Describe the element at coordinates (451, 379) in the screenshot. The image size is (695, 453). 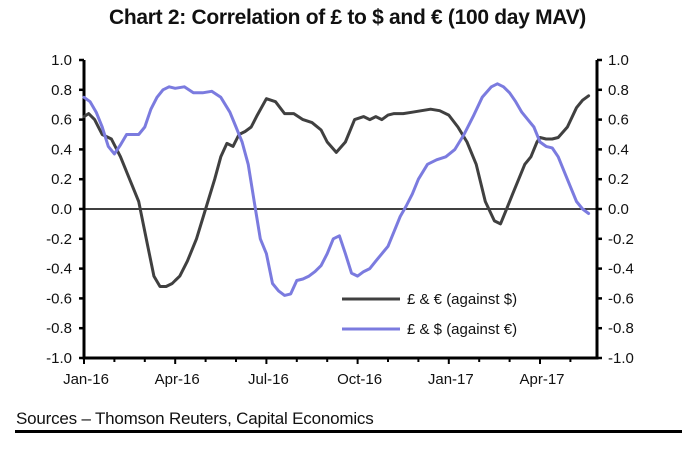
I see `x-tick-label: Jan-17` at that location.